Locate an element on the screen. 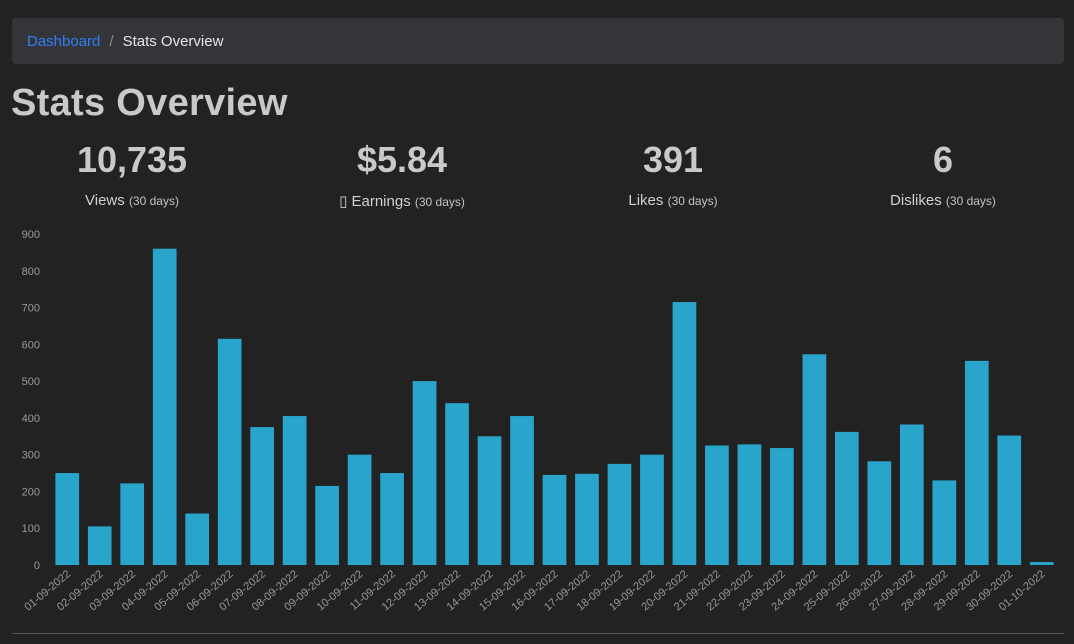 This screenshot has height=644, width=1074. y-tick-label: 900 is located at coordinates (31, 235).